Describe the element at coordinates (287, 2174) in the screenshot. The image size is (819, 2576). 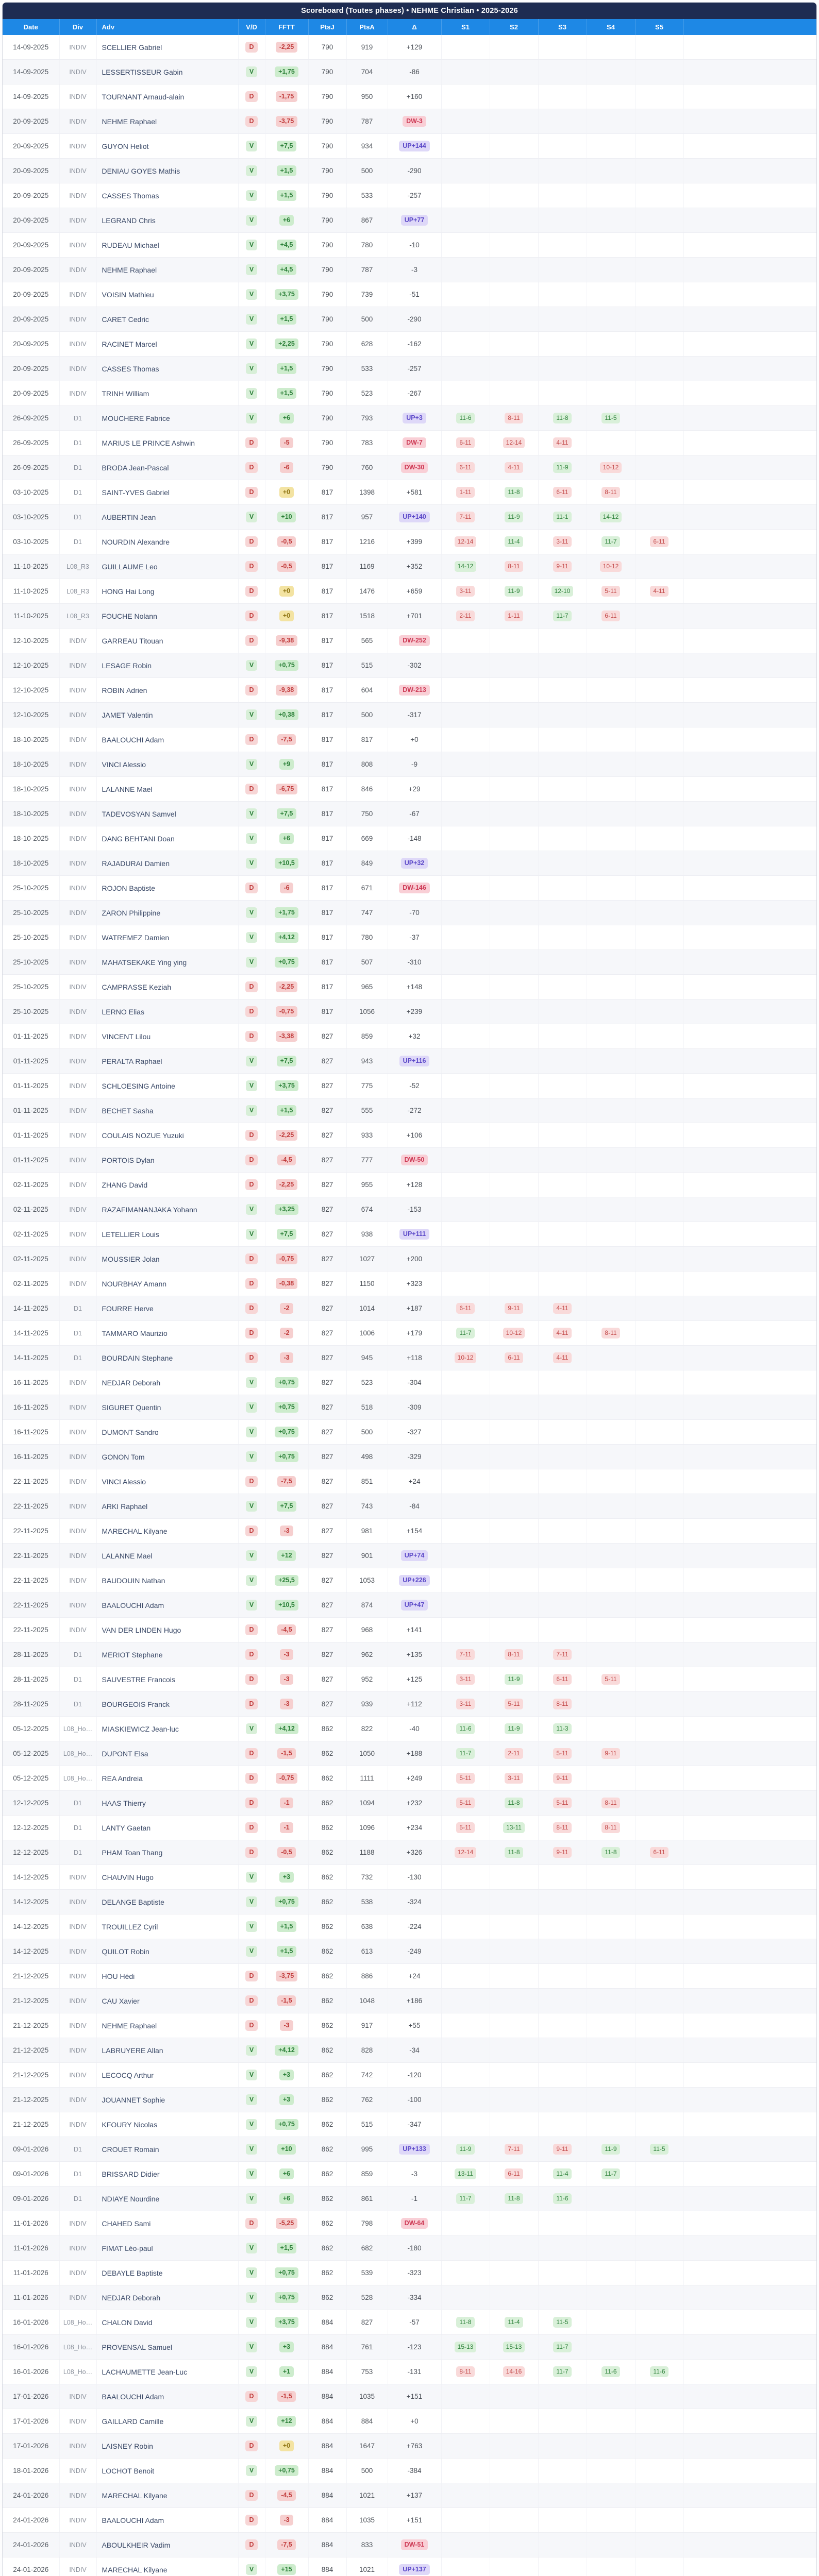
I see `fftt-cell: +6` at that location.